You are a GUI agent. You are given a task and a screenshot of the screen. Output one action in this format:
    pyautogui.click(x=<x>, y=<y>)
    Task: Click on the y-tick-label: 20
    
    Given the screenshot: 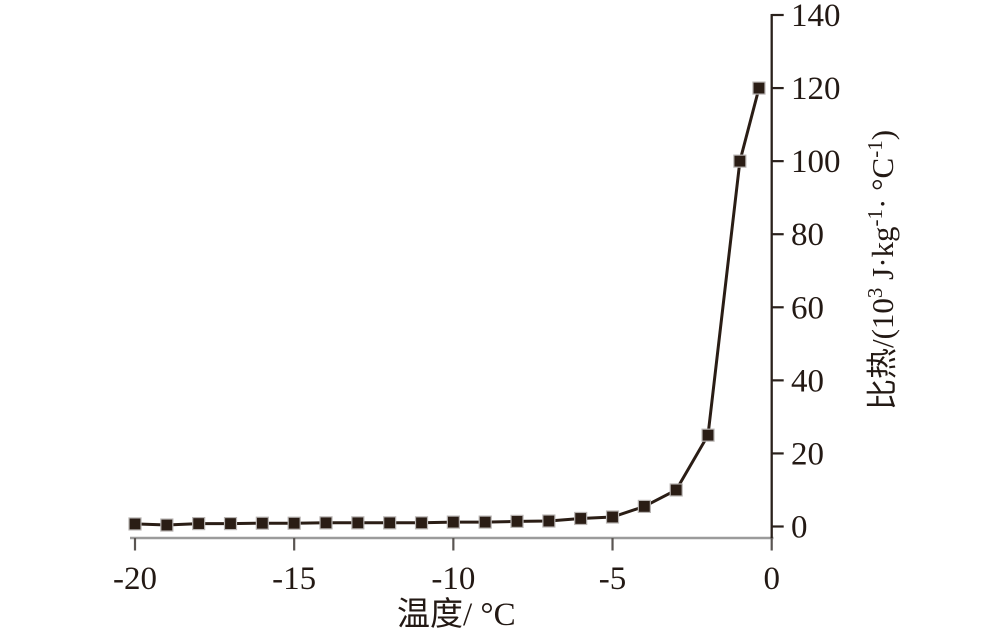 What is the action you would take?
    pyautogui.click(x=807, y=454)
    